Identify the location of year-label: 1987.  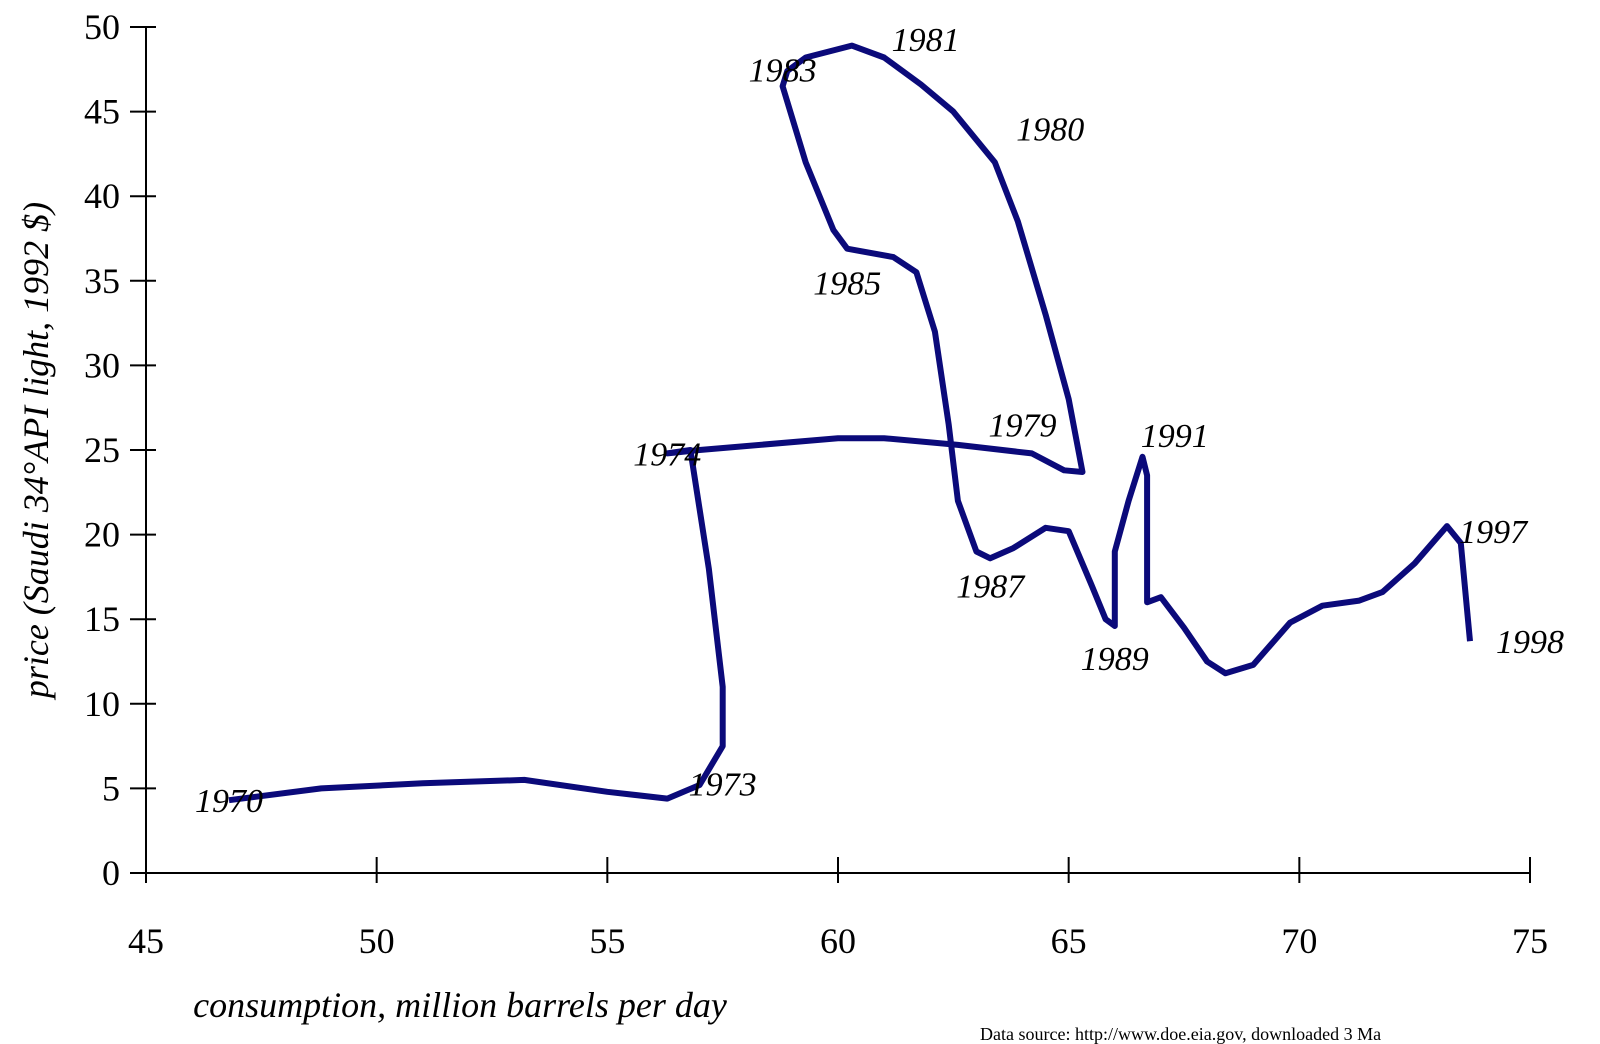
(991, 586).